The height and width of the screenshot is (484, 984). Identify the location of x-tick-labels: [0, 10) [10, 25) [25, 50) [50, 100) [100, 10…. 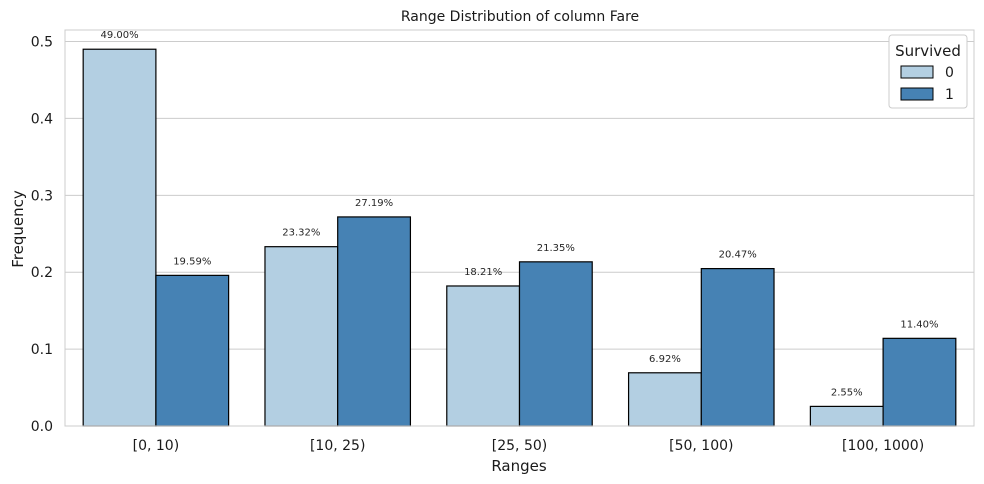
(529, 446).